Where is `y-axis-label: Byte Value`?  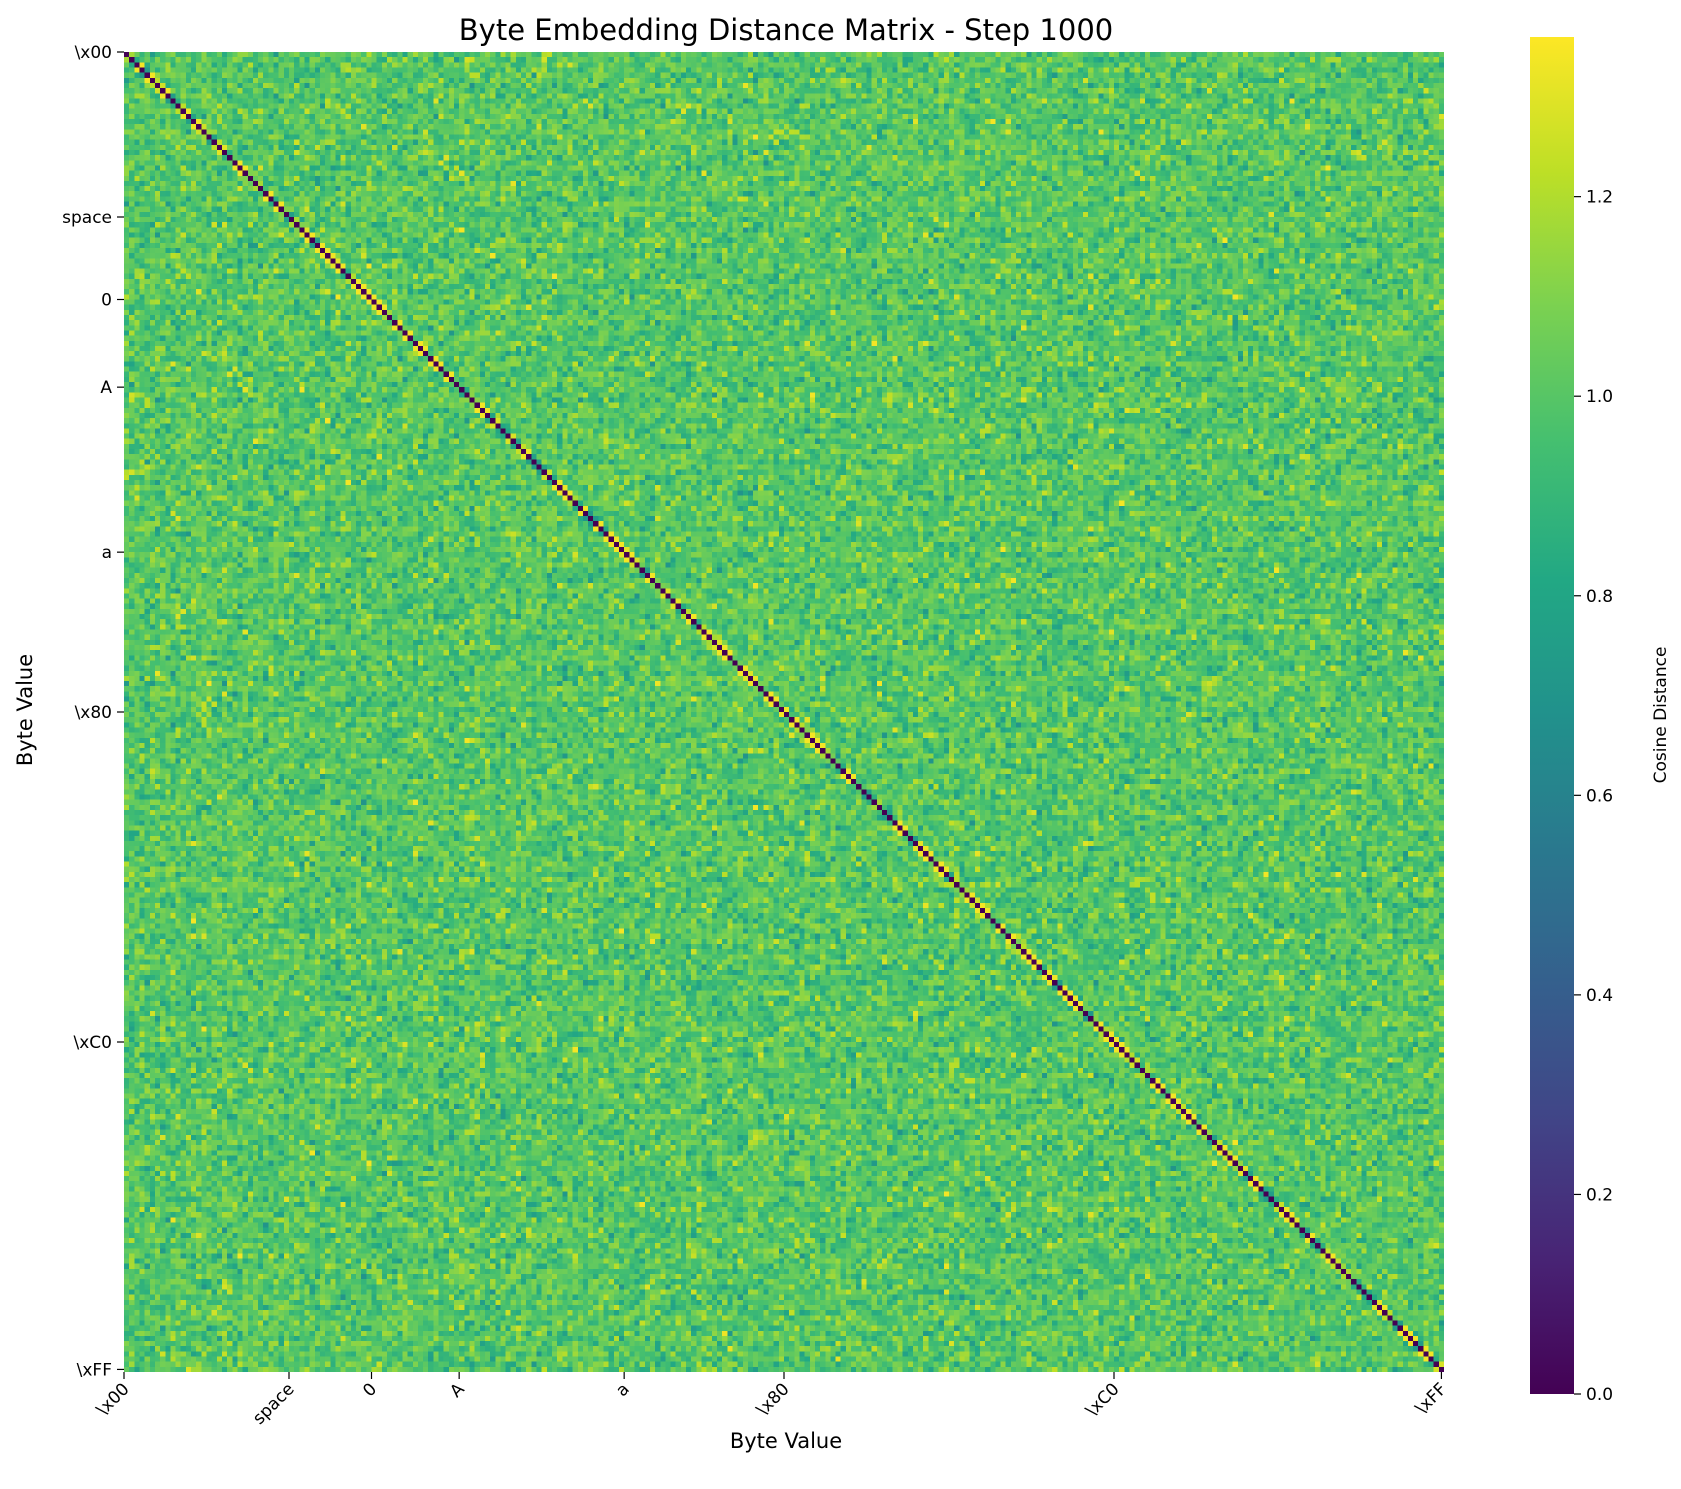
y-axis-label: Byte Value is located at coordinates (25, 710).